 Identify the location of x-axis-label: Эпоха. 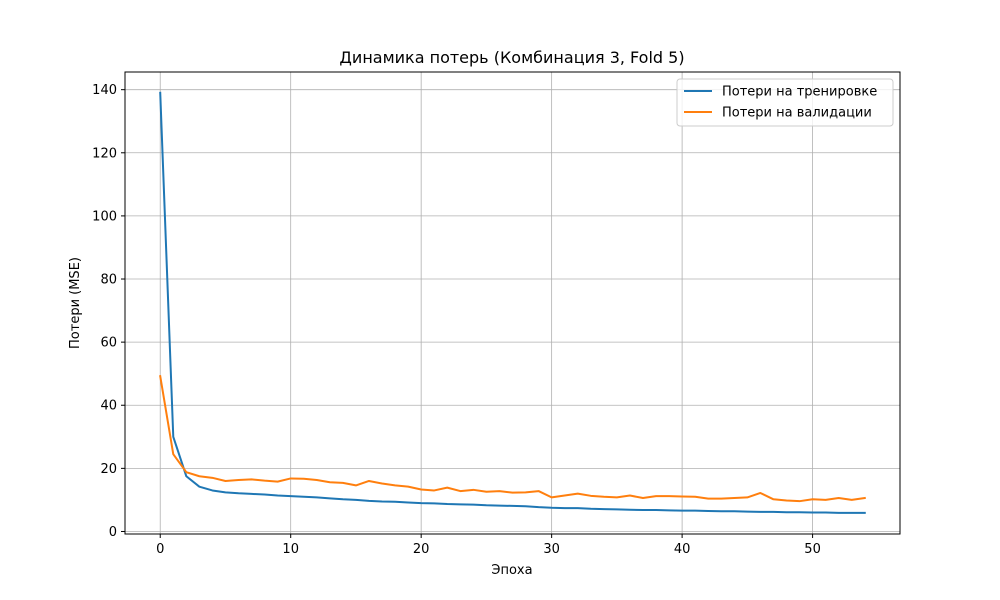
(511, 570).